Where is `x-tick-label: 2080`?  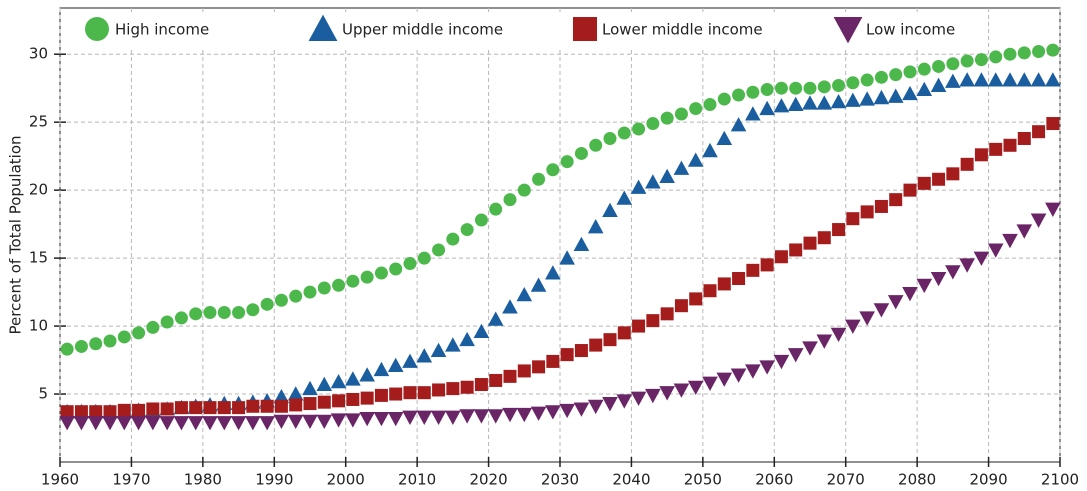 x-tick-label: 2080 is located at coordinates (917, 480).